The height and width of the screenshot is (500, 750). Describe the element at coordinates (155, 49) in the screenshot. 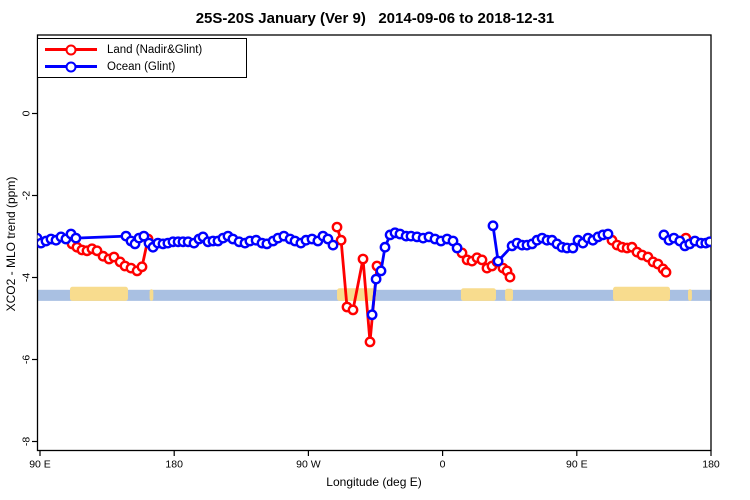

I see `legend-label-land: Land (Nadir&Glint)` at that location.